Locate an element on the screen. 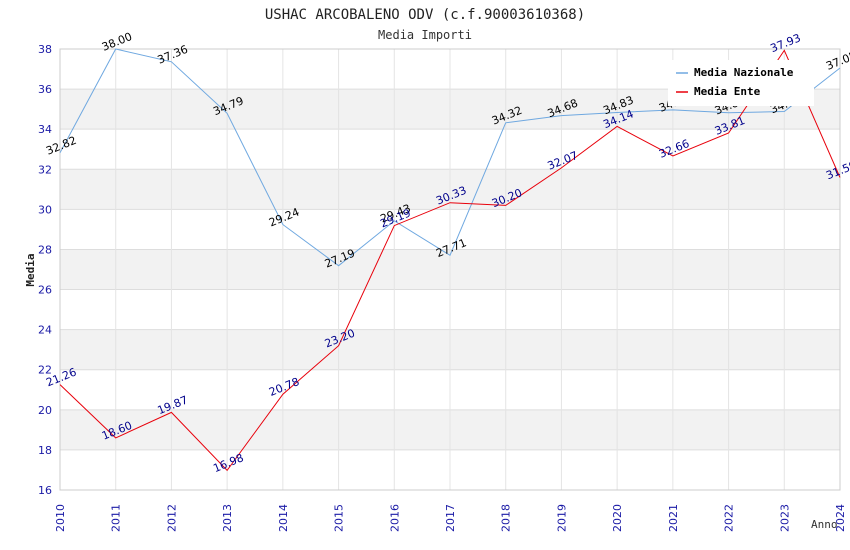 Image resolution: width=850 pixels, height=550 pixels. x-tick-label: 2014 is located at coordinates (283, 518).